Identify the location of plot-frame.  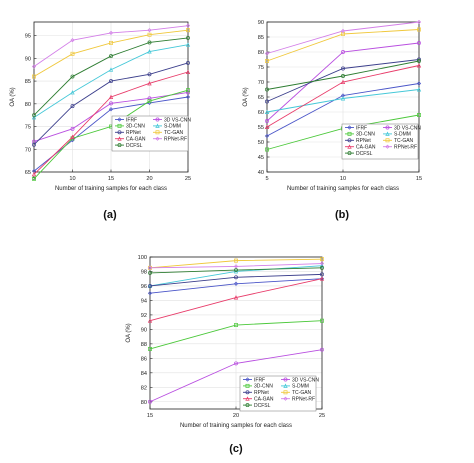
(236, 333).